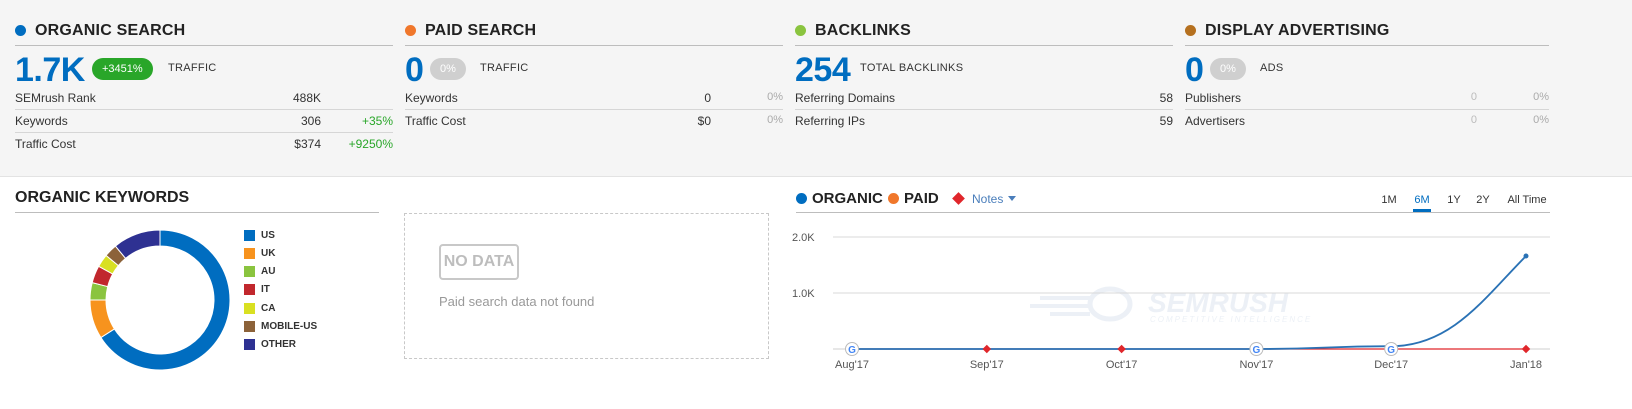 This screenshot has width=1632, height=409. What do you see at coordinates (204, 144) in the screenshot?
I see `metric-row: Traffic Cost $374 +9250%` at bounding box center [204, 144].